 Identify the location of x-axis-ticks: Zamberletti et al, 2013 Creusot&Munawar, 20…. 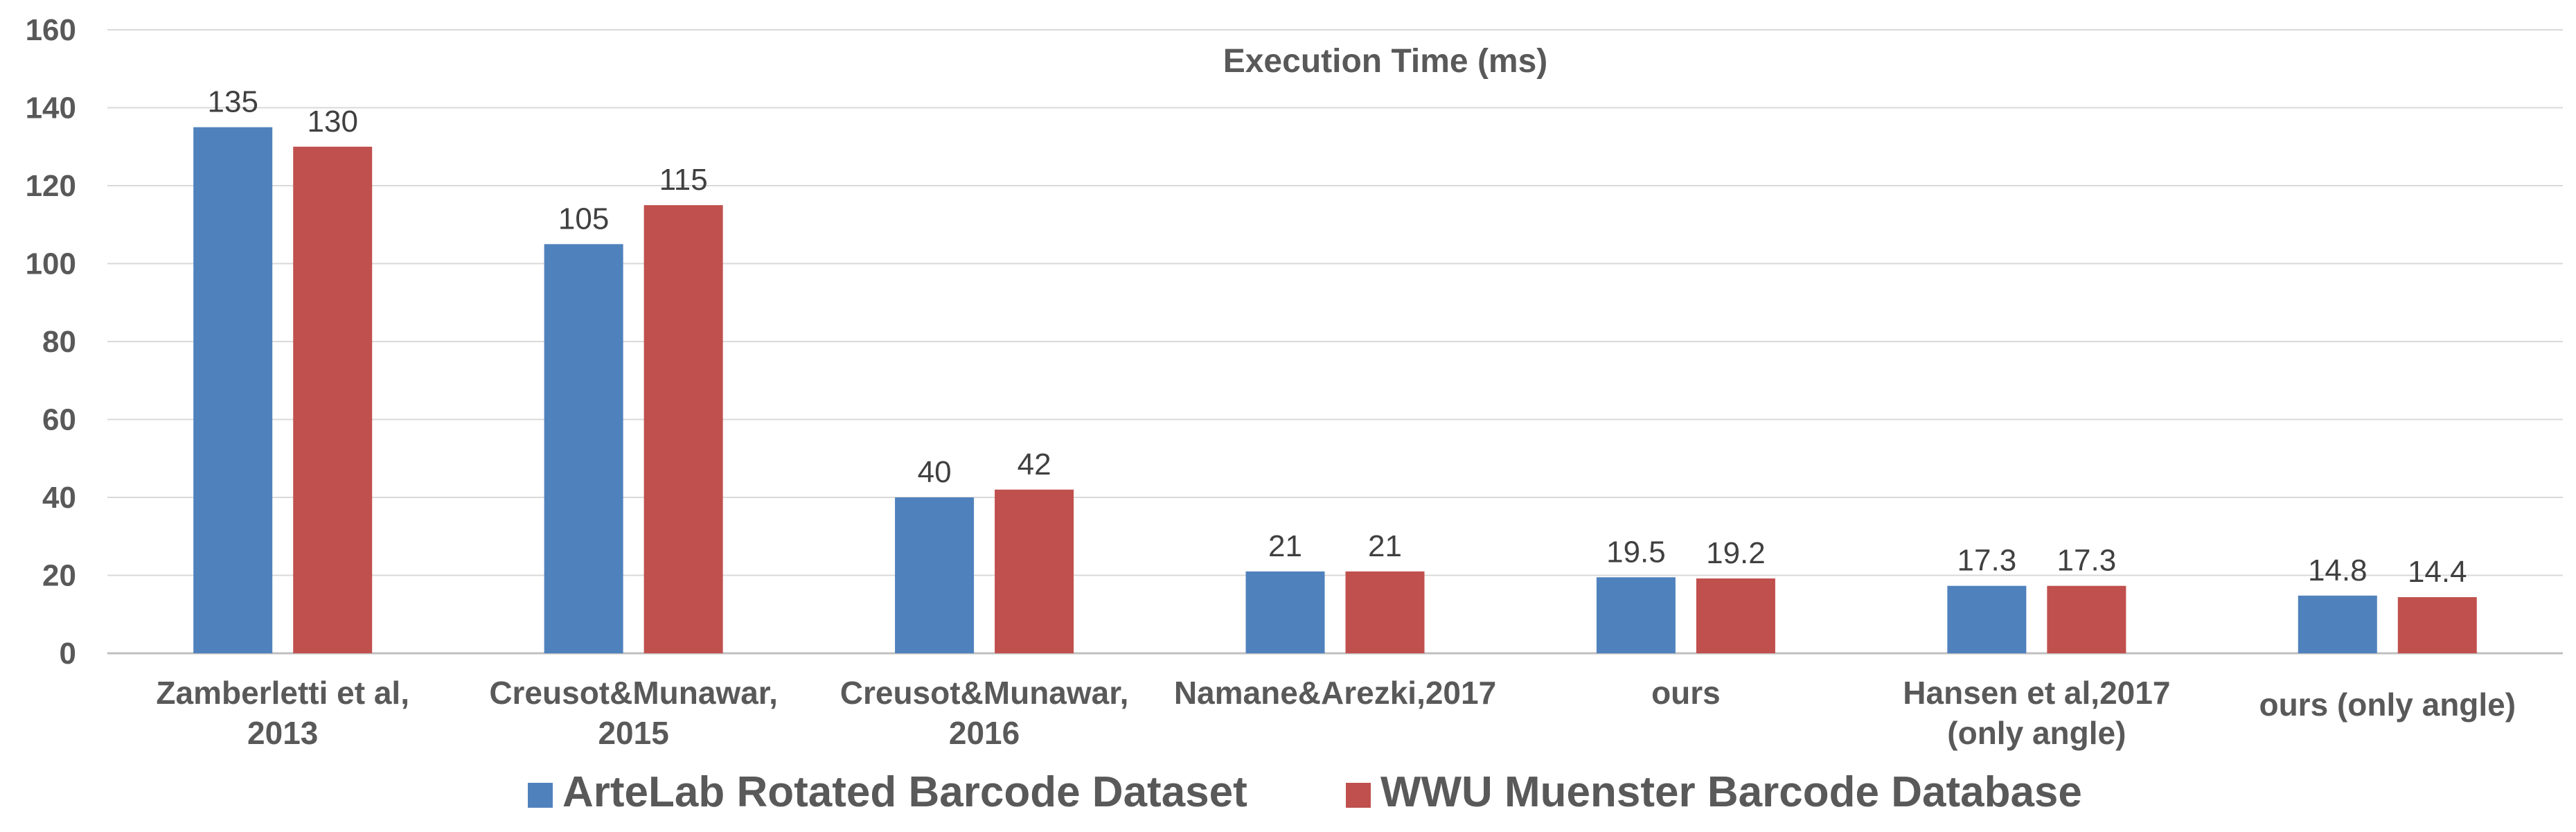
(1336, 713).